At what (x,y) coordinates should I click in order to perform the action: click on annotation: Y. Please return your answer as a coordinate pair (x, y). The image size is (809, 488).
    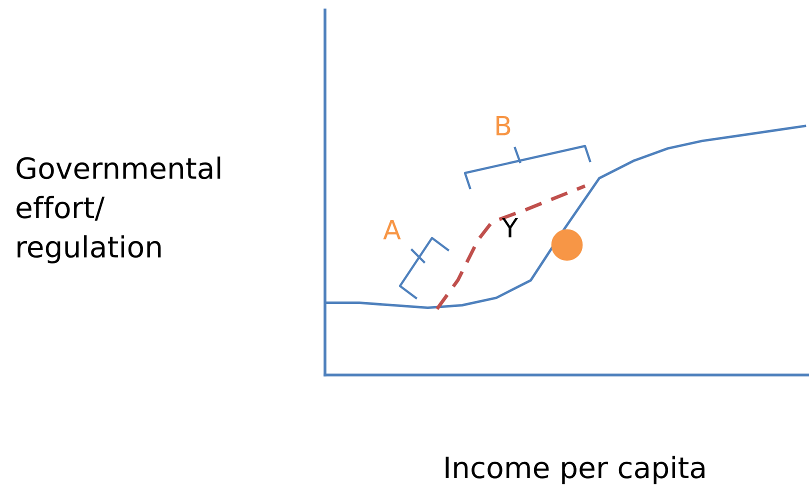
    Looking at the image, I should click on (510, 228).